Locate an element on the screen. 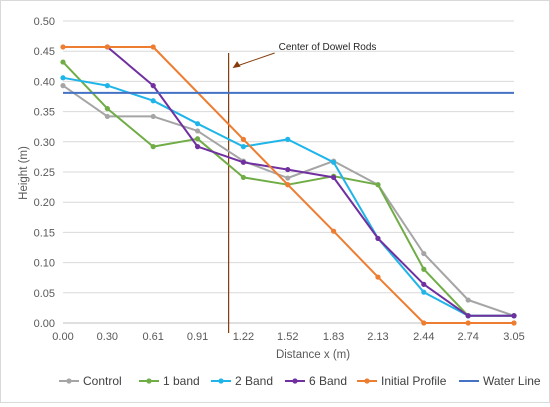  annotation-arrowhead is located at coordinates (236, 65).